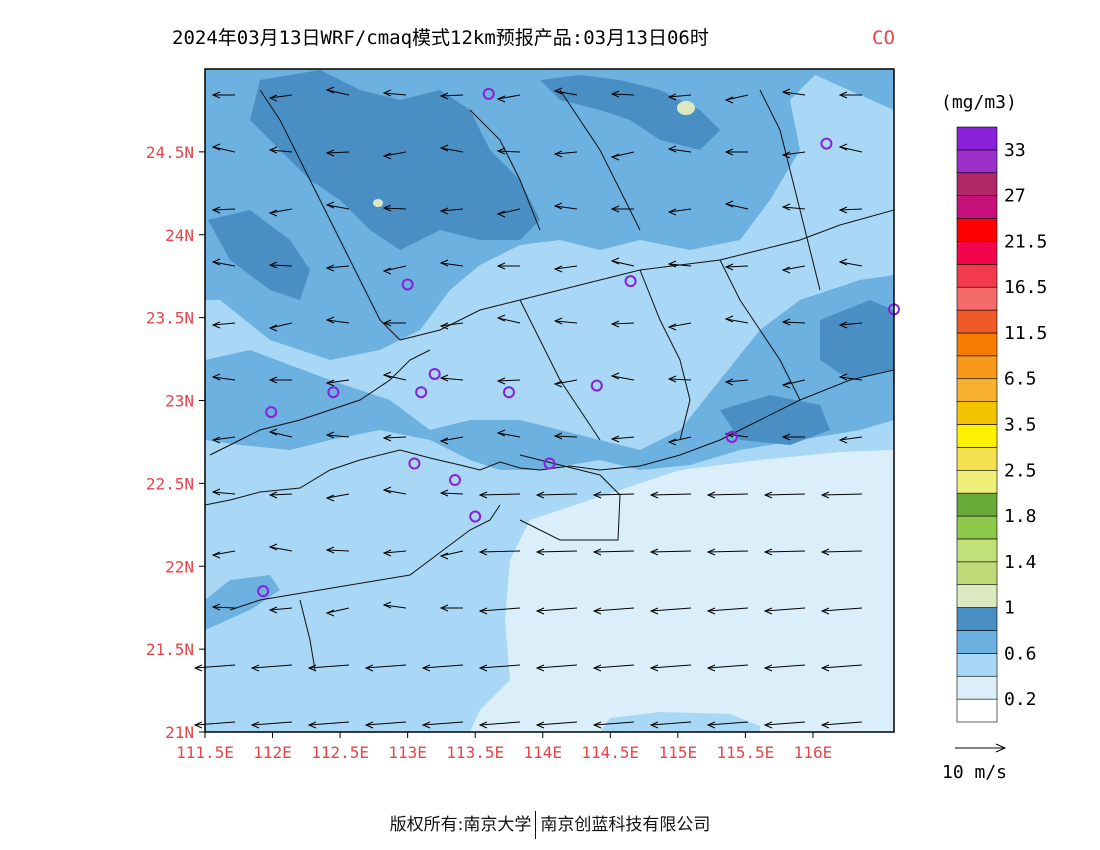 The image size is (1100, 850). What do you see at coordinates (179, 401) in the screenshot?
I see `lat-tick-label: 23N` at bounding box center [179, 401].